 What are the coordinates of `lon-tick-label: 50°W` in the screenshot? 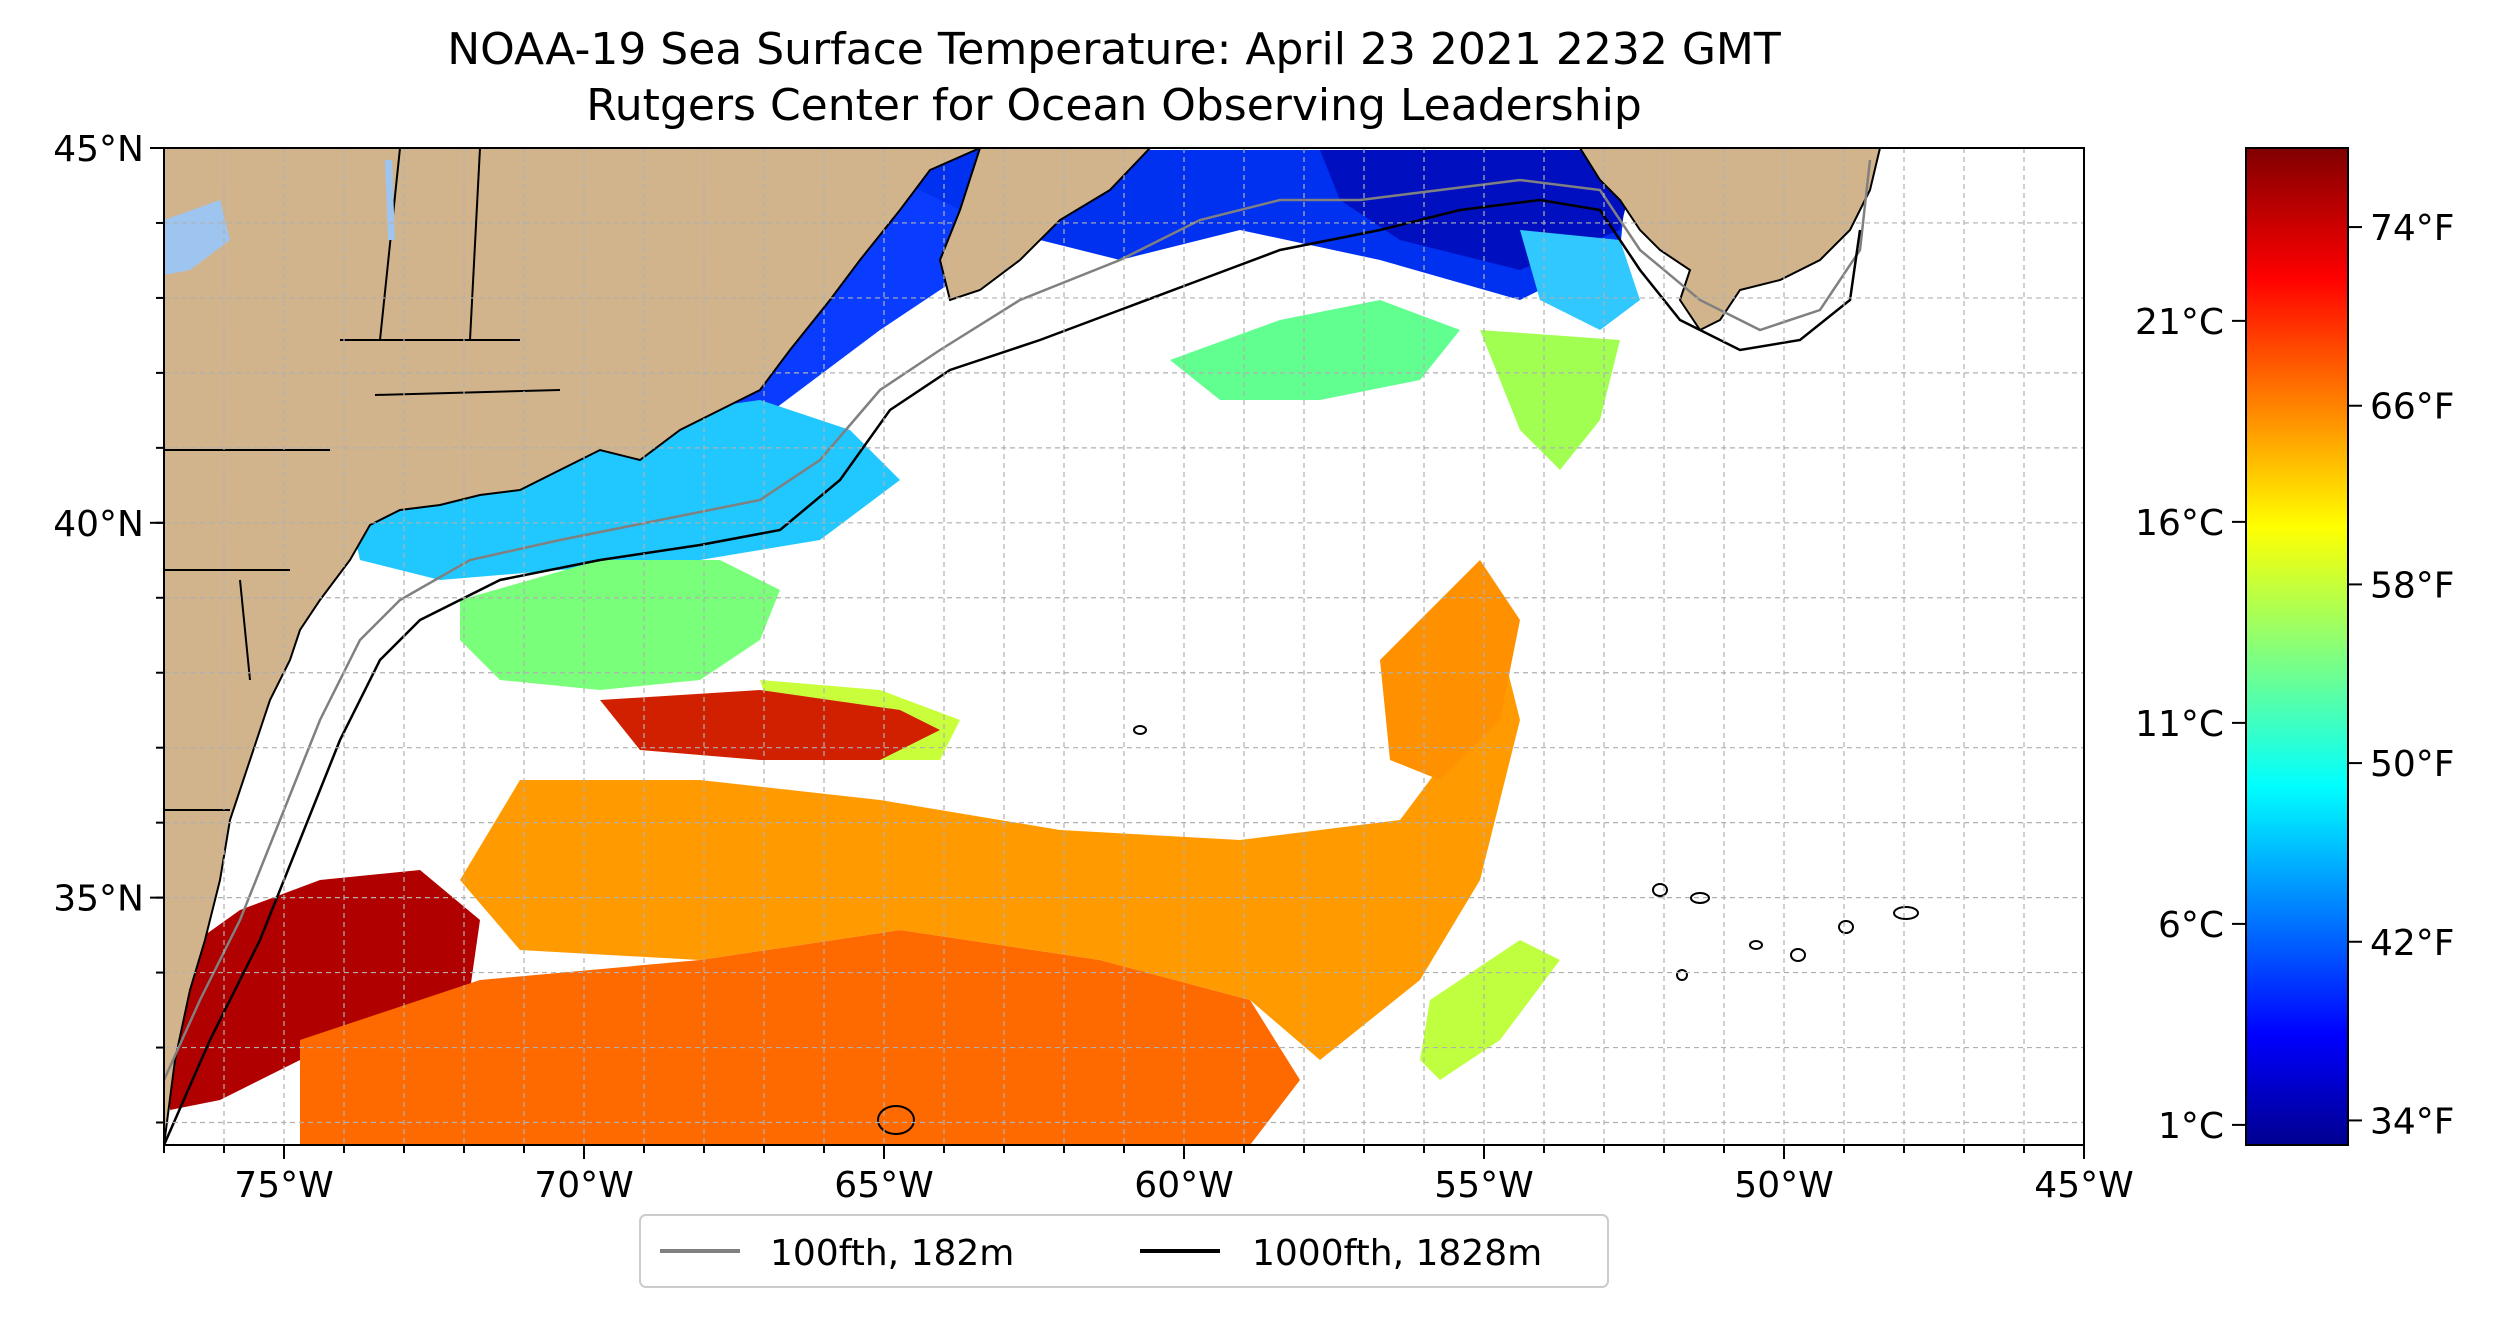 It's located at (1783, 1185).